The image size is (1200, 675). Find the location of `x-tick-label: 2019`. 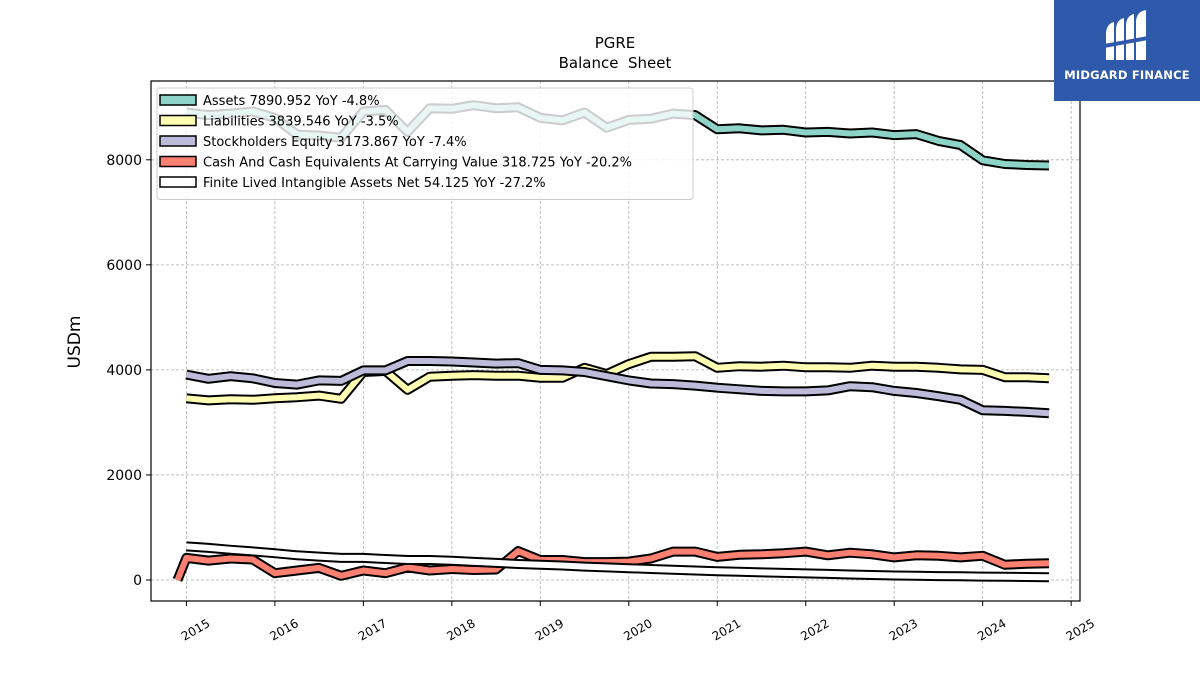

x-tick-label: 2019 is located at coordinates (549, 629).